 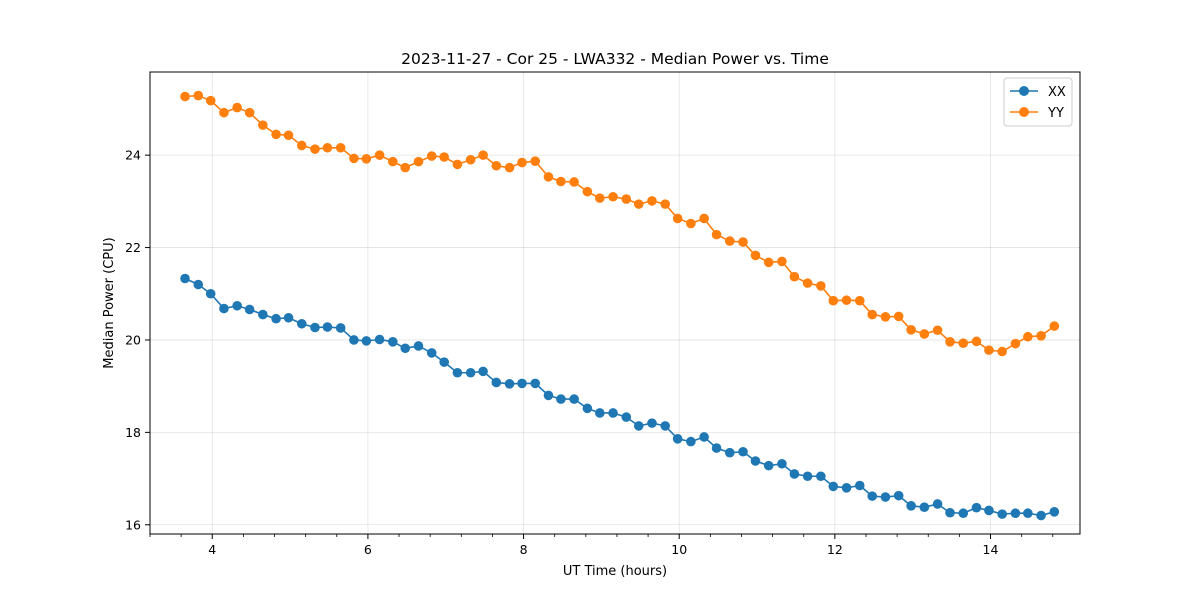 What do you see at coordinates (133, 524) in the screenshot?
I see `y-tick-label: 16` at bounding box center [133, 524].